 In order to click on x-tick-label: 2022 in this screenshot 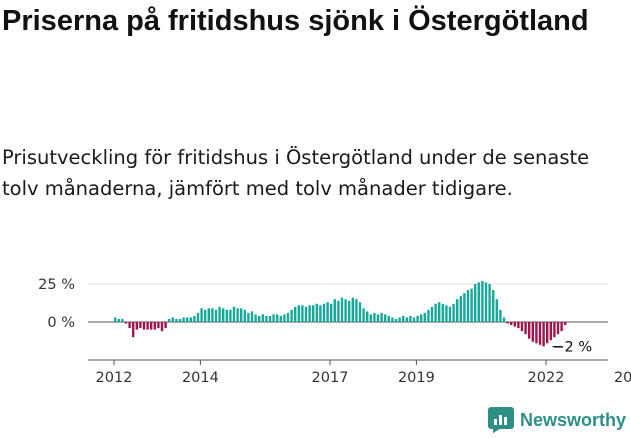, I will do `click(546, 378)`.